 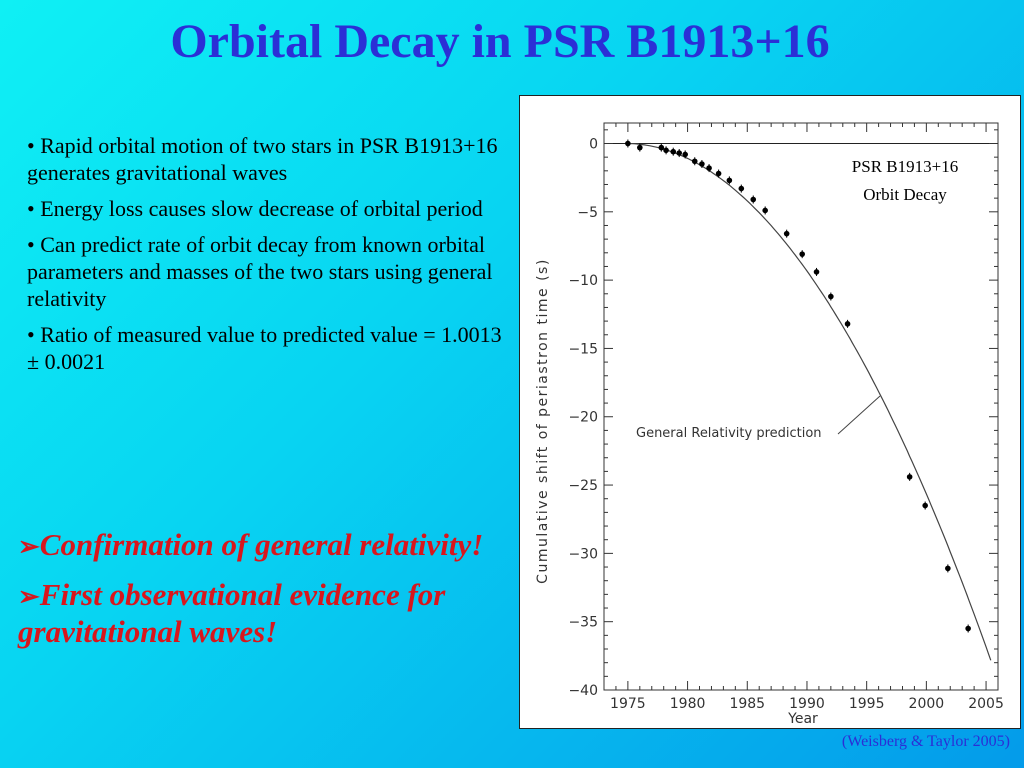 I want to click on y-tick-label: −20, so click(x=583, y=418).